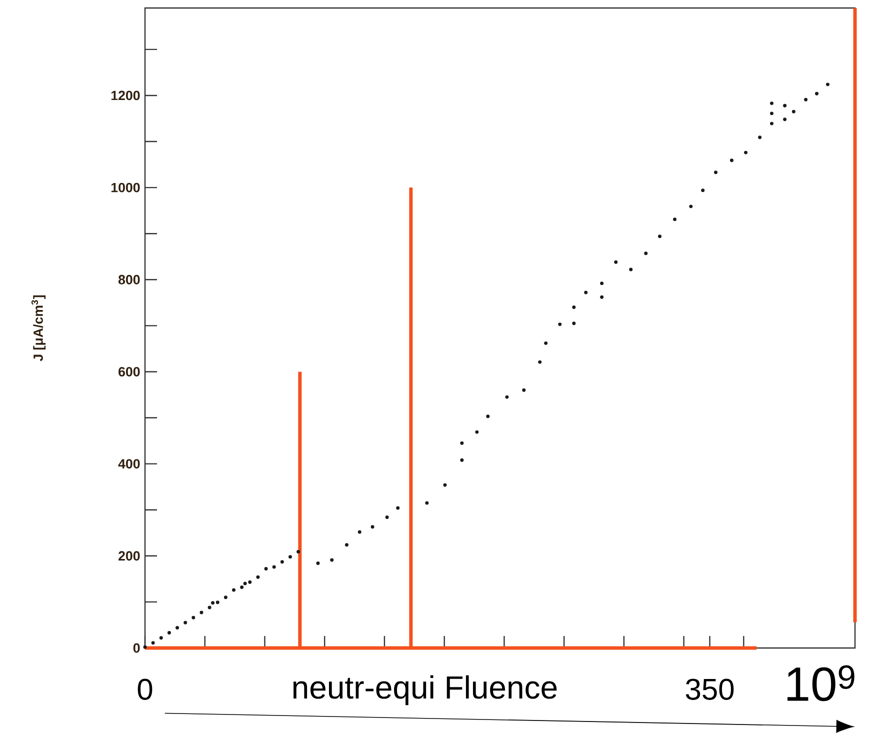  I want to click on y-tick-label: 200, so click(129, 556).